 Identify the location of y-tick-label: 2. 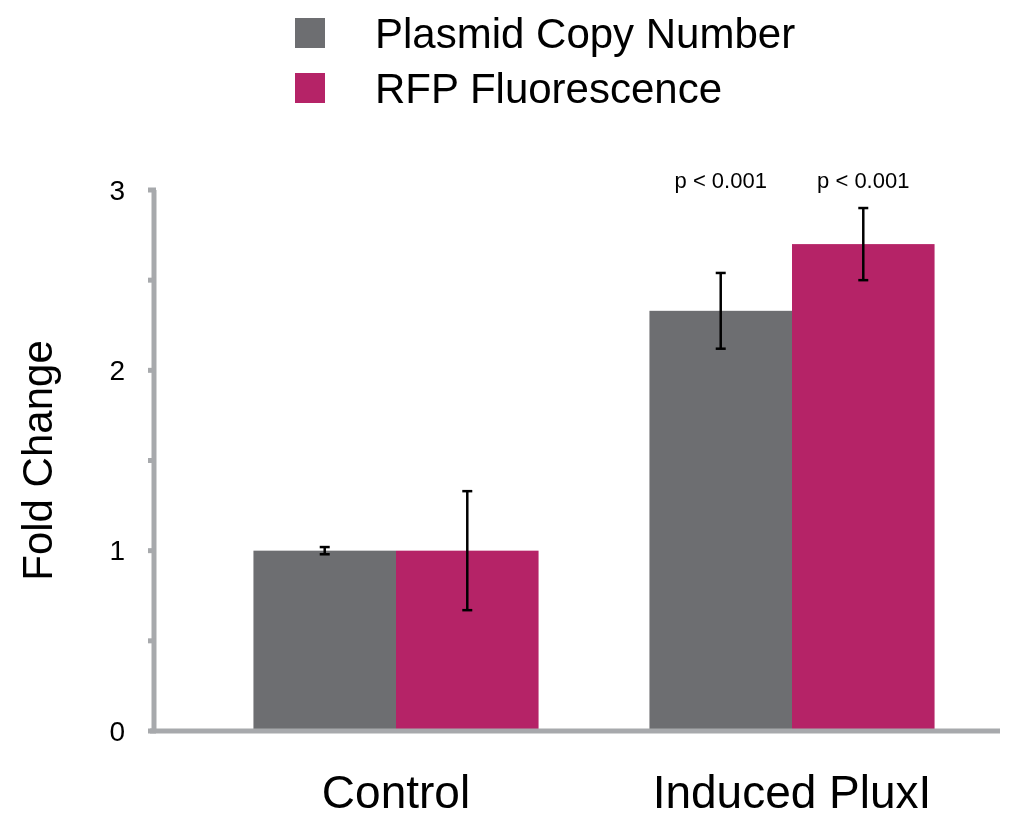
(117, 371).